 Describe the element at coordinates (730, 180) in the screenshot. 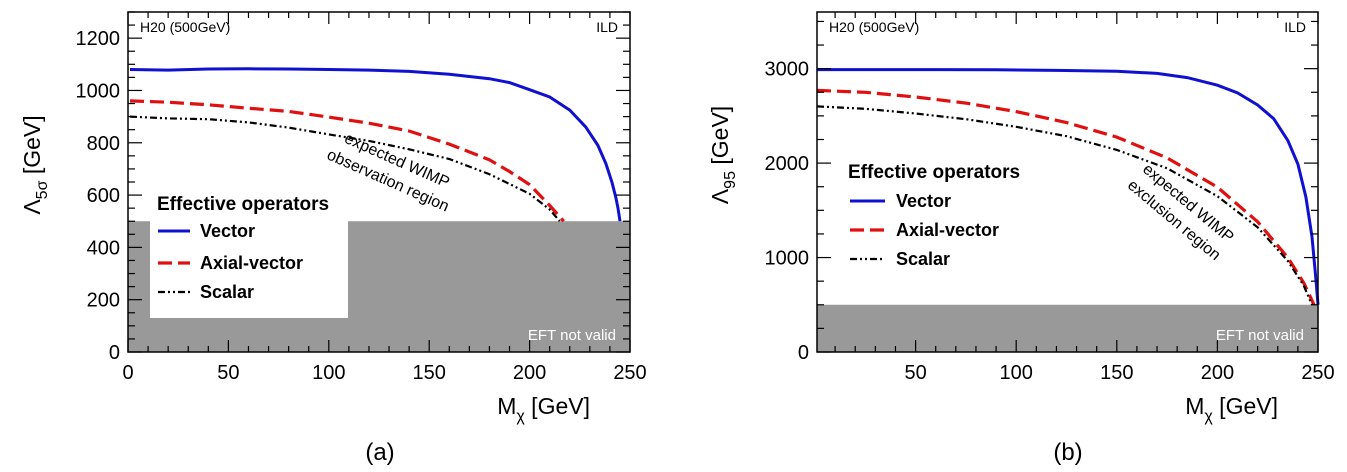

I see `y-axis-label-sub: 95` at that location.